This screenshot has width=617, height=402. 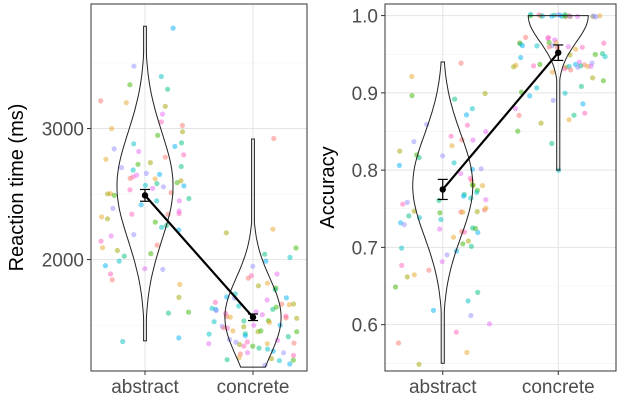 What do you see at coordinates (558, 93) in the screenshot?
I see `violin-concrete` at bounding box center [558, 93].